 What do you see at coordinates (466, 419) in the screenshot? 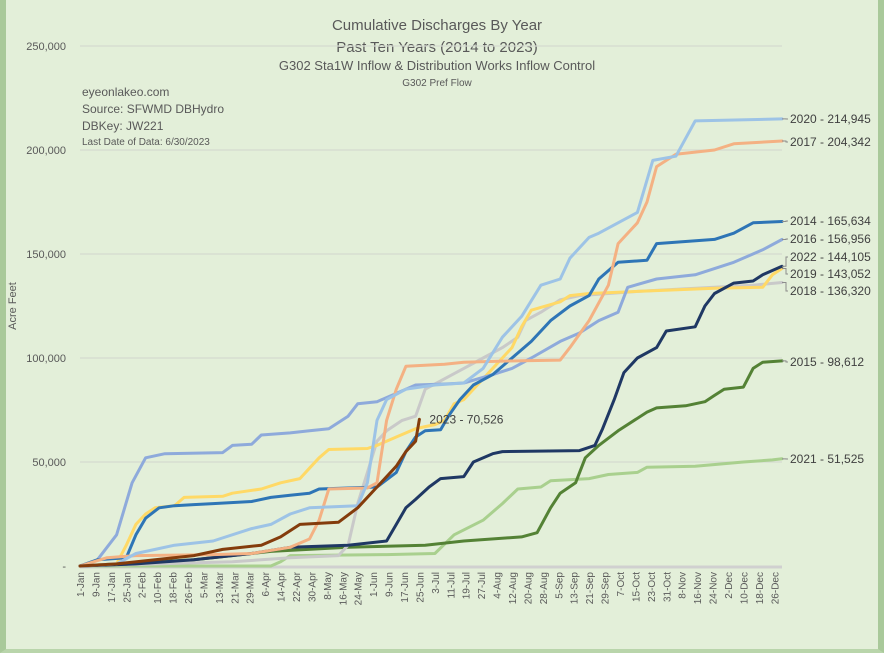
I see `series-end-label-2023: 2023 - 70,526` at bounding box center [466, 419].